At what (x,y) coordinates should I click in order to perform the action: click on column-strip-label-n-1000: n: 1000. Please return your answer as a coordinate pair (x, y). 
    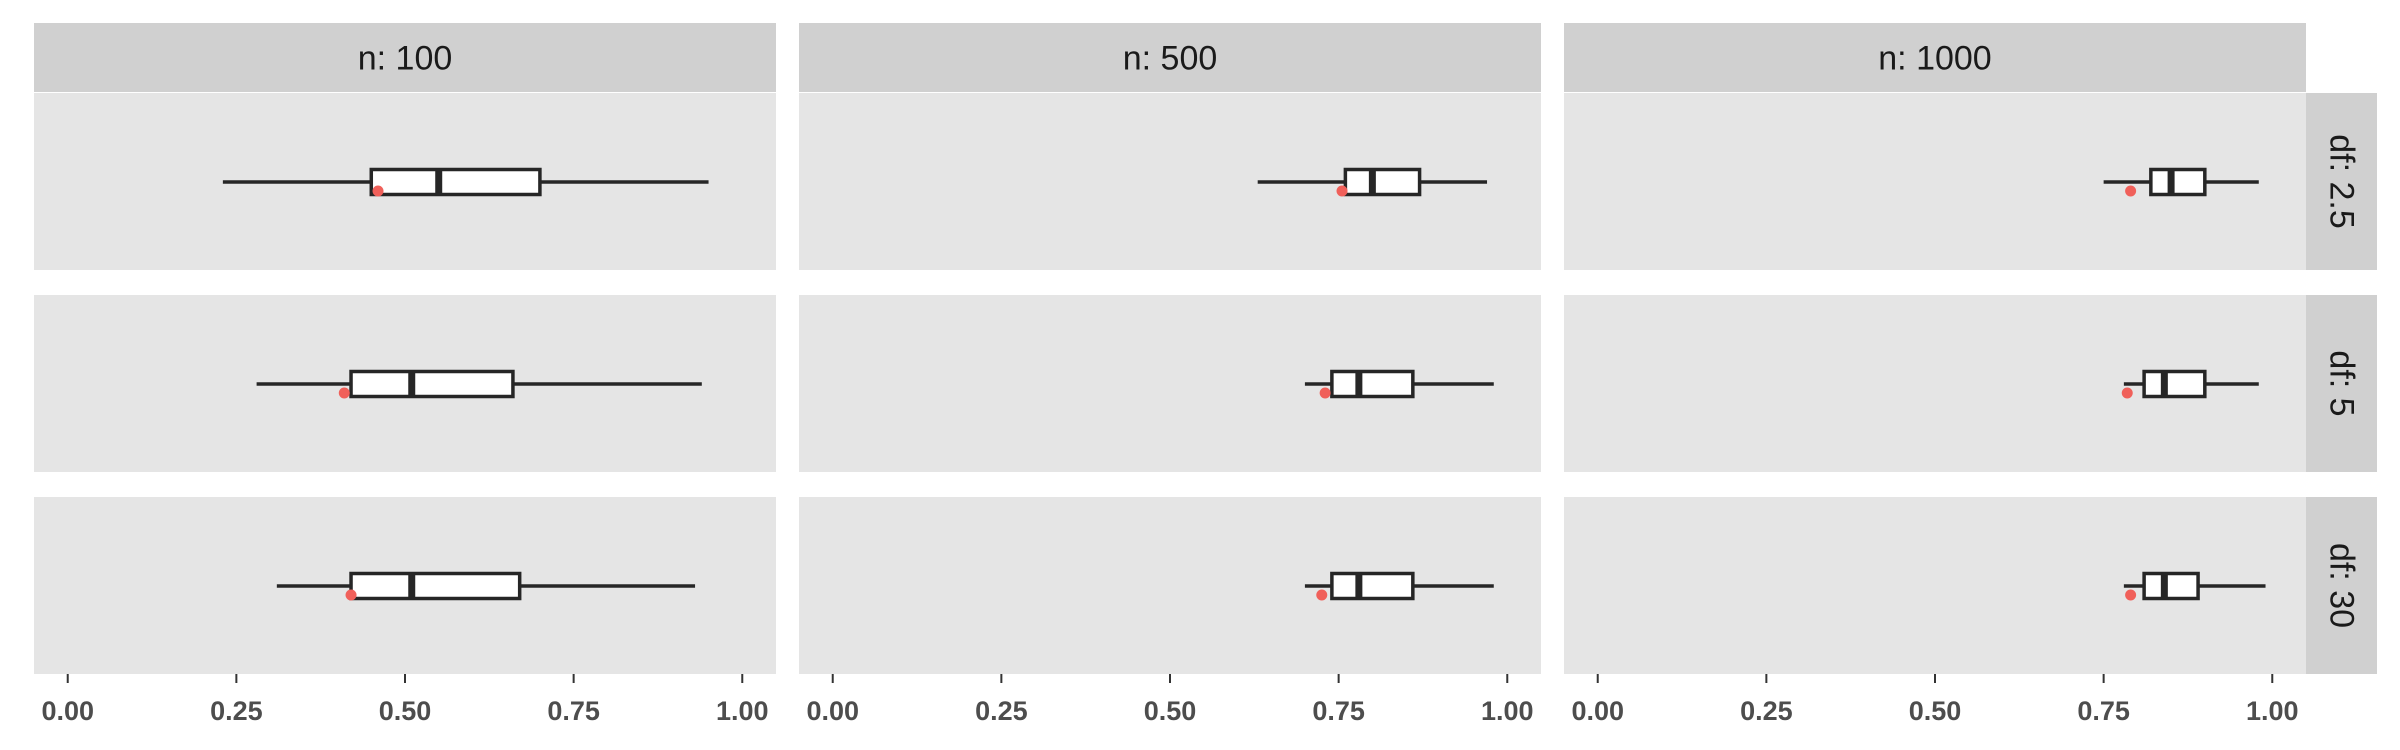
    Looking at the image, I should click on (1934, 59).